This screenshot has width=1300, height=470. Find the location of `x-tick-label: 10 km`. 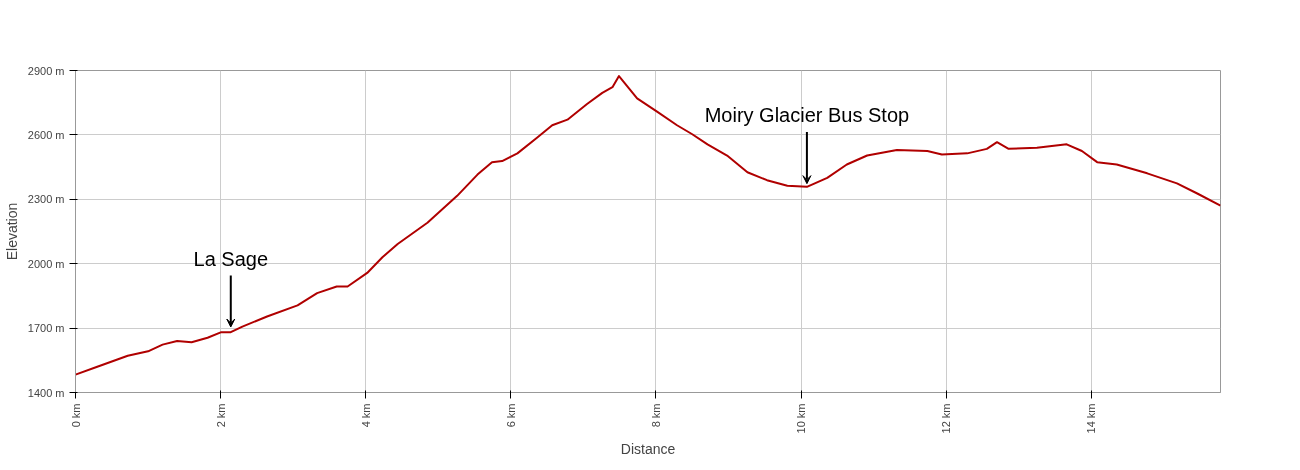

x-tick-label: 10 km is located at coordinates (801, 418).